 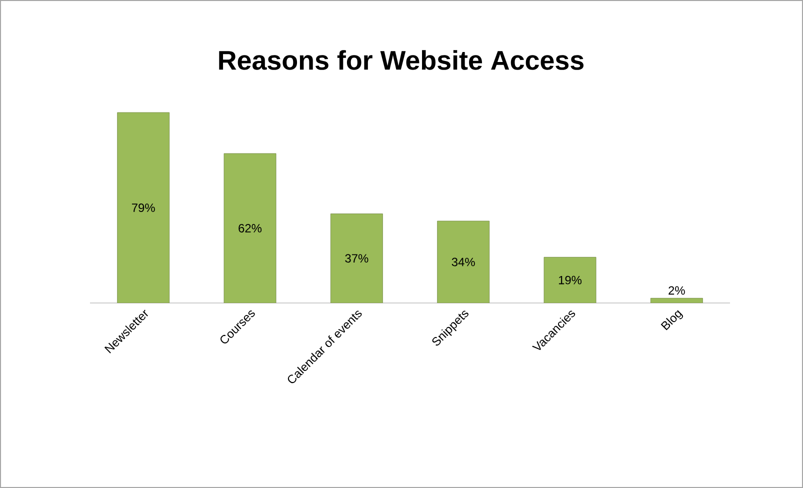 I want to click on data-label: 79%, so click(x=143, y=208).